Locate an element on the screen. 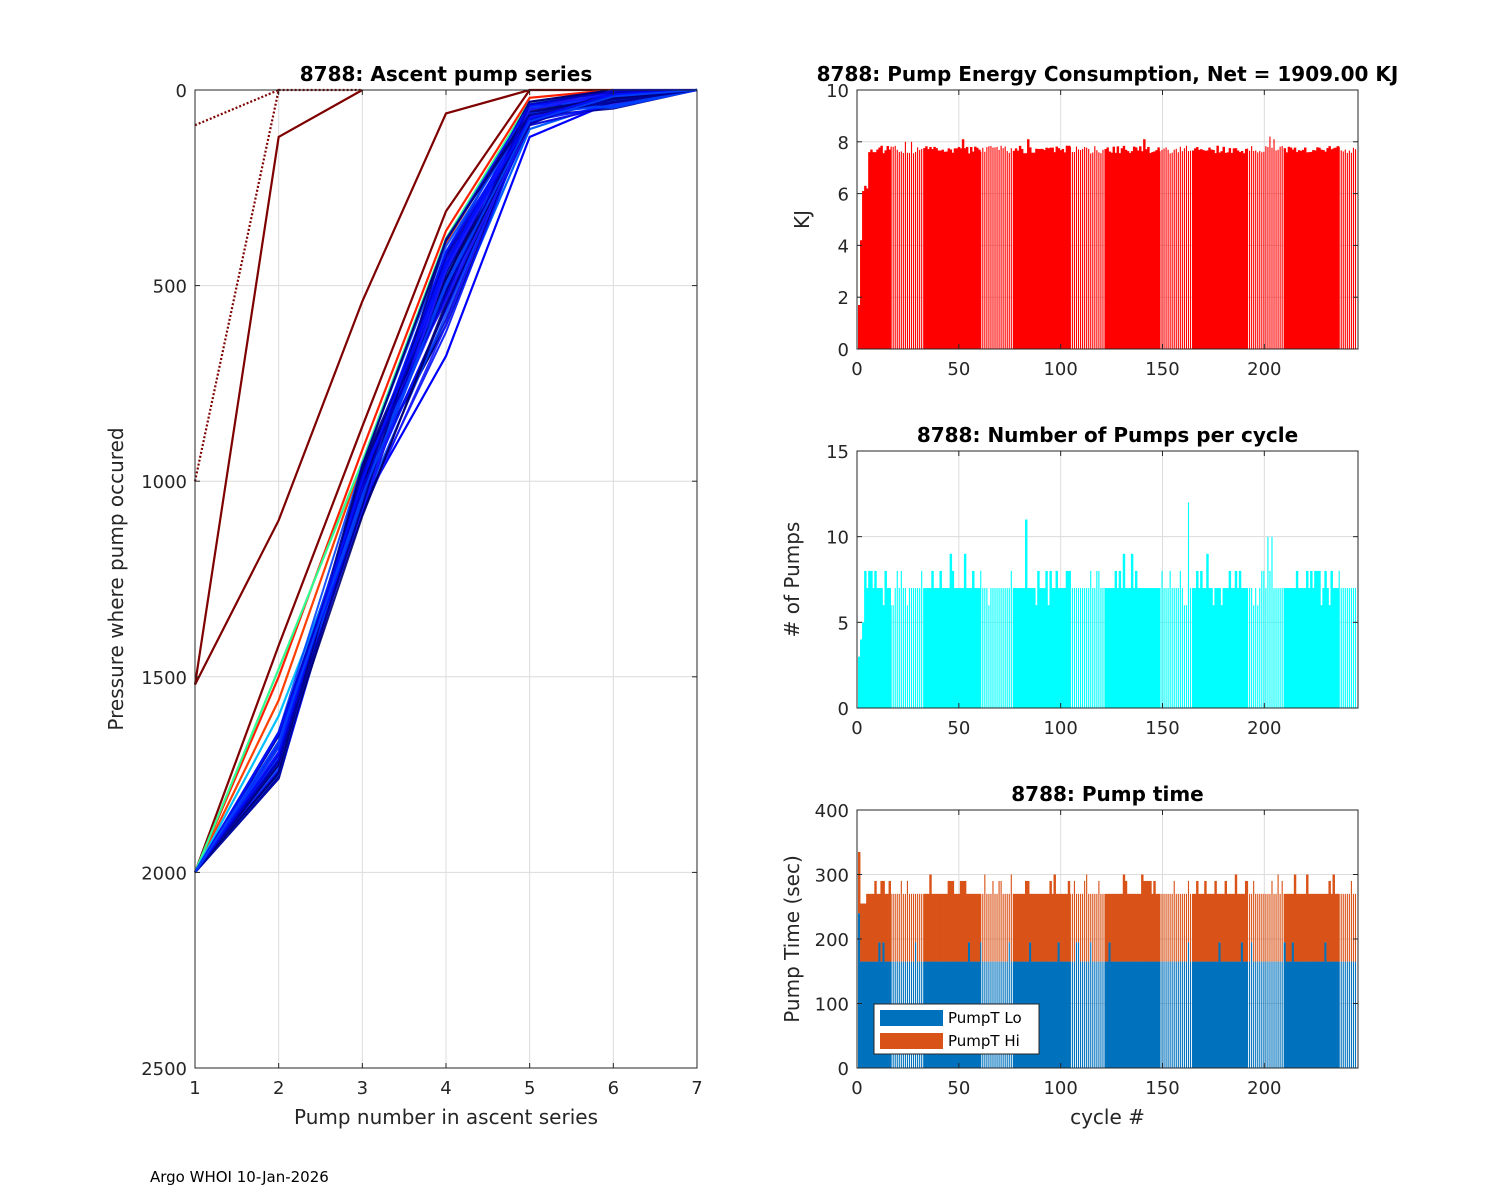 This screenshot has height=1200, width=1500. energy-axes-box is located at coordinates (1107, 219).